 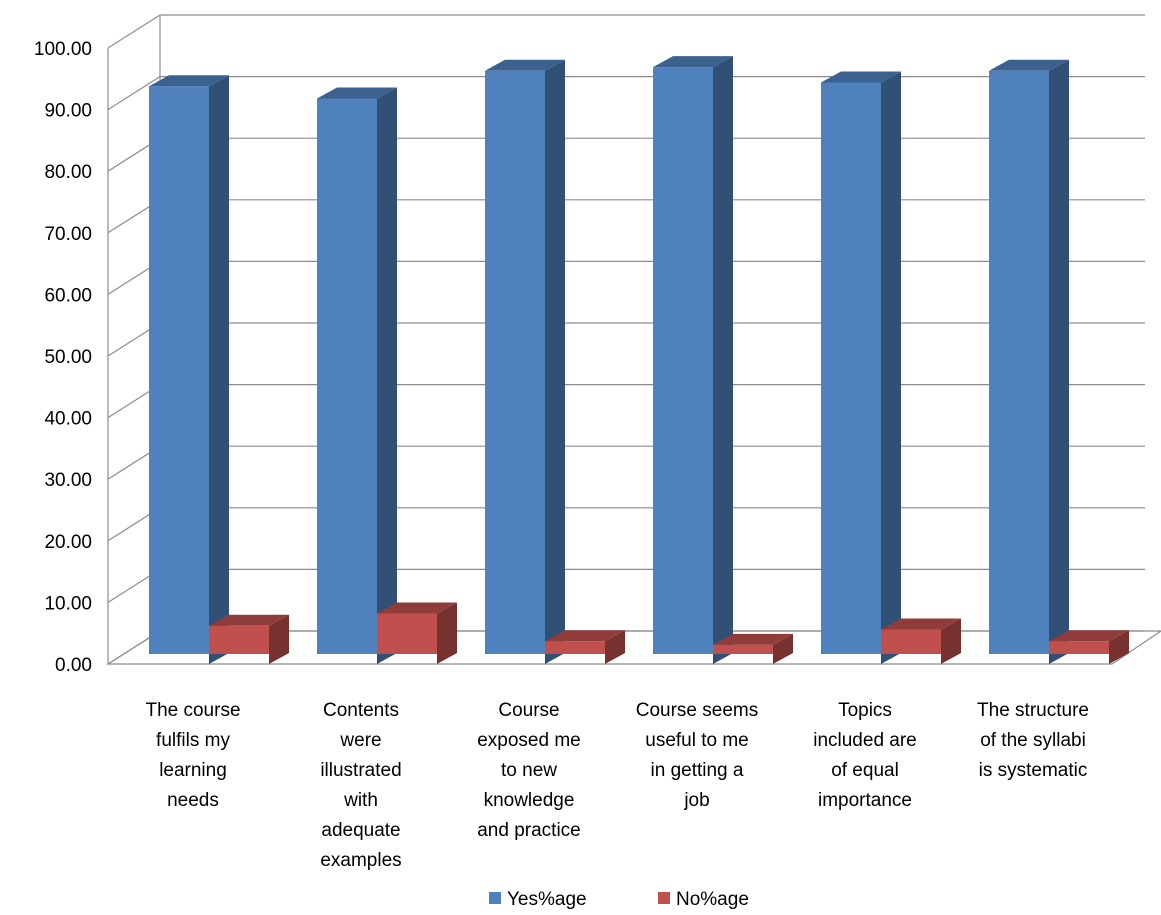 I want to click on y-tick-label: 20.00, so click(x=68, y=542).